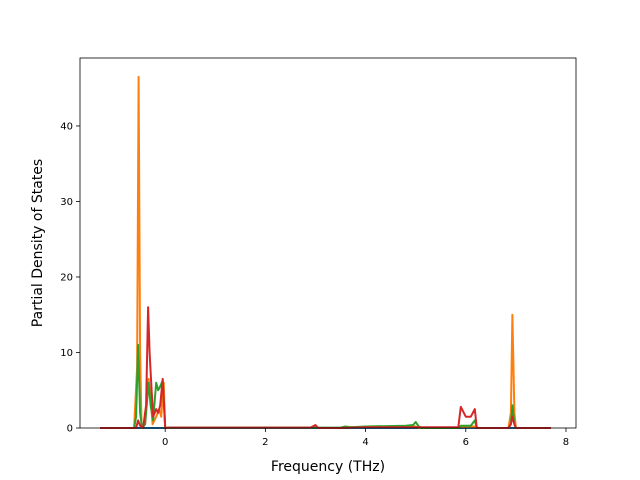 This screenshot has height=480, width=640. I want to click on x-tick-label: 8, so click(566, 442).